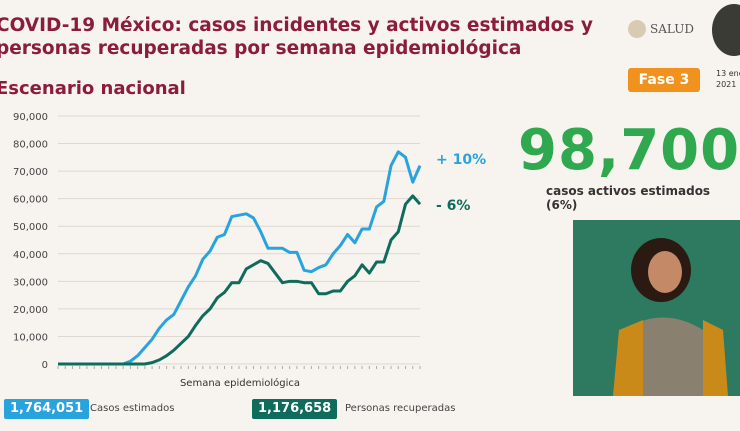 The image size is (740, 431). Describe the element at coordinates (728, 79) in the screenshot. I see `date-label: 13 enero 2021` at that location.